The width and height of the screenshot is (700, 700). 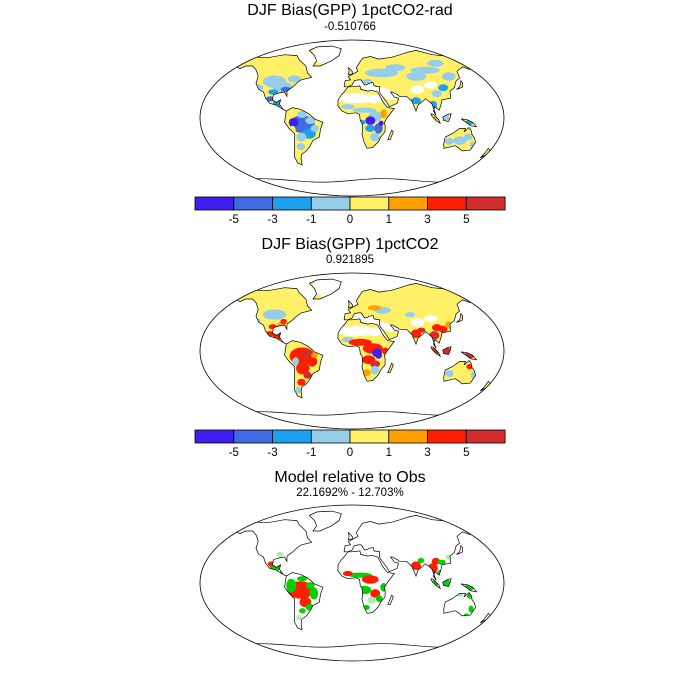 What do you see at coordinates (351, 413) in the screenshot?
I see `antarctica-coast` at bounding box center [351, 413].